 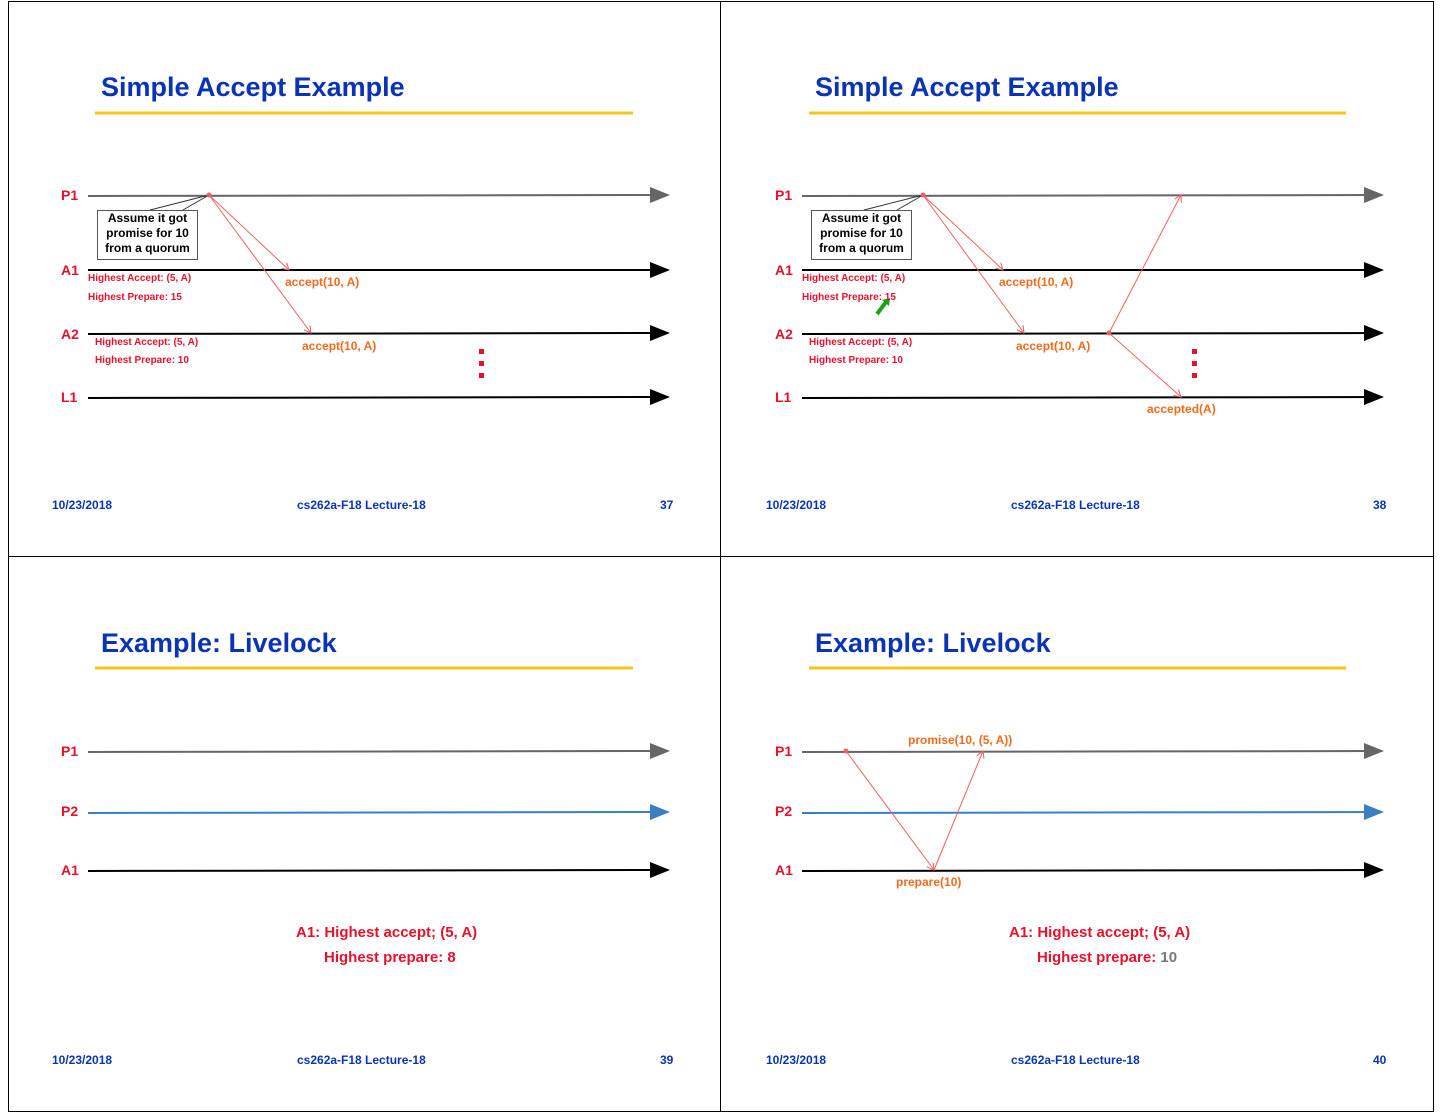 What do you see at coordinates (1144, 264) in the screenshot?
I see `accepted-arrow-p1` at bounding box center [1144, 264].